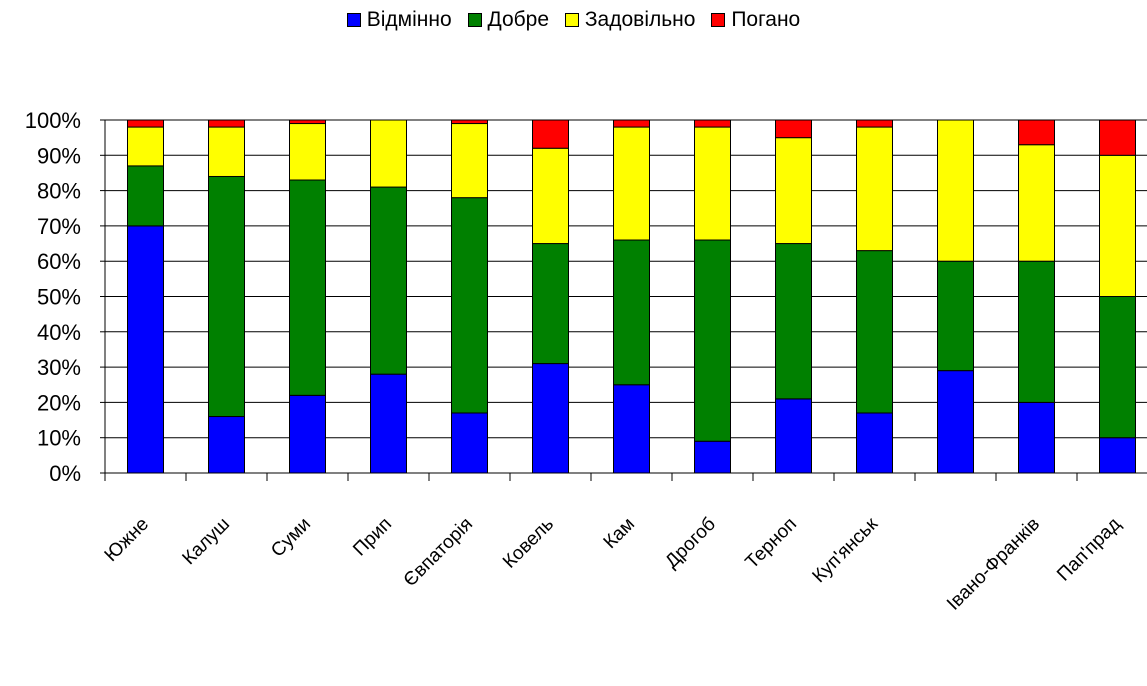 The image size is (1147, 686). I want to click on legend-item-satisfactory: Задовільно, so click(630, 20).